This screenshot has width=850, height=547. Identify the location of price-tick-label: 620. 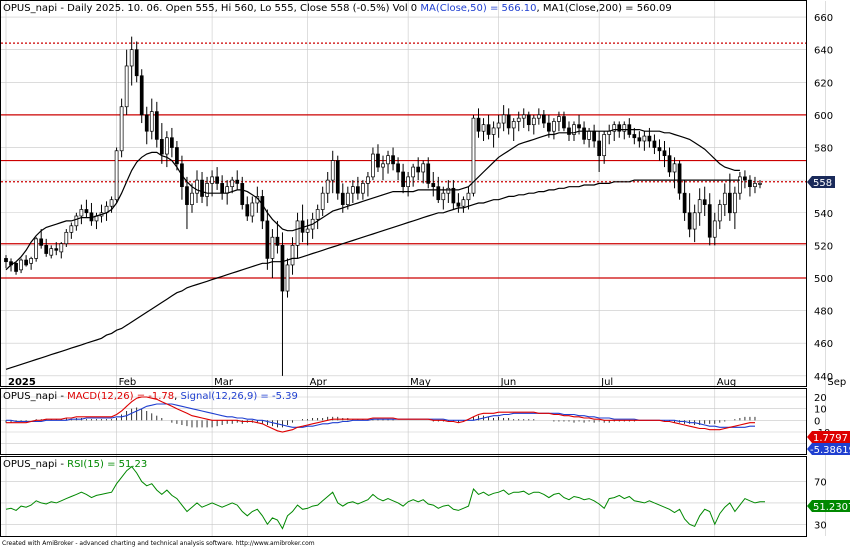
(823, 83).